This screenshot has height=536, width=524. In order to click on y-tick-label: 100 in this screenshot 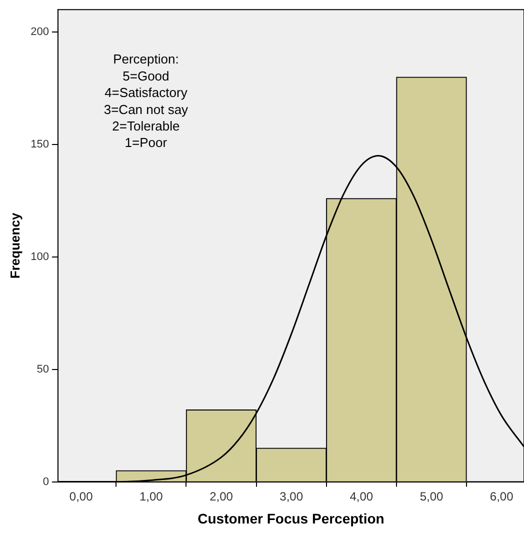, I will do `click(39, 256)`.